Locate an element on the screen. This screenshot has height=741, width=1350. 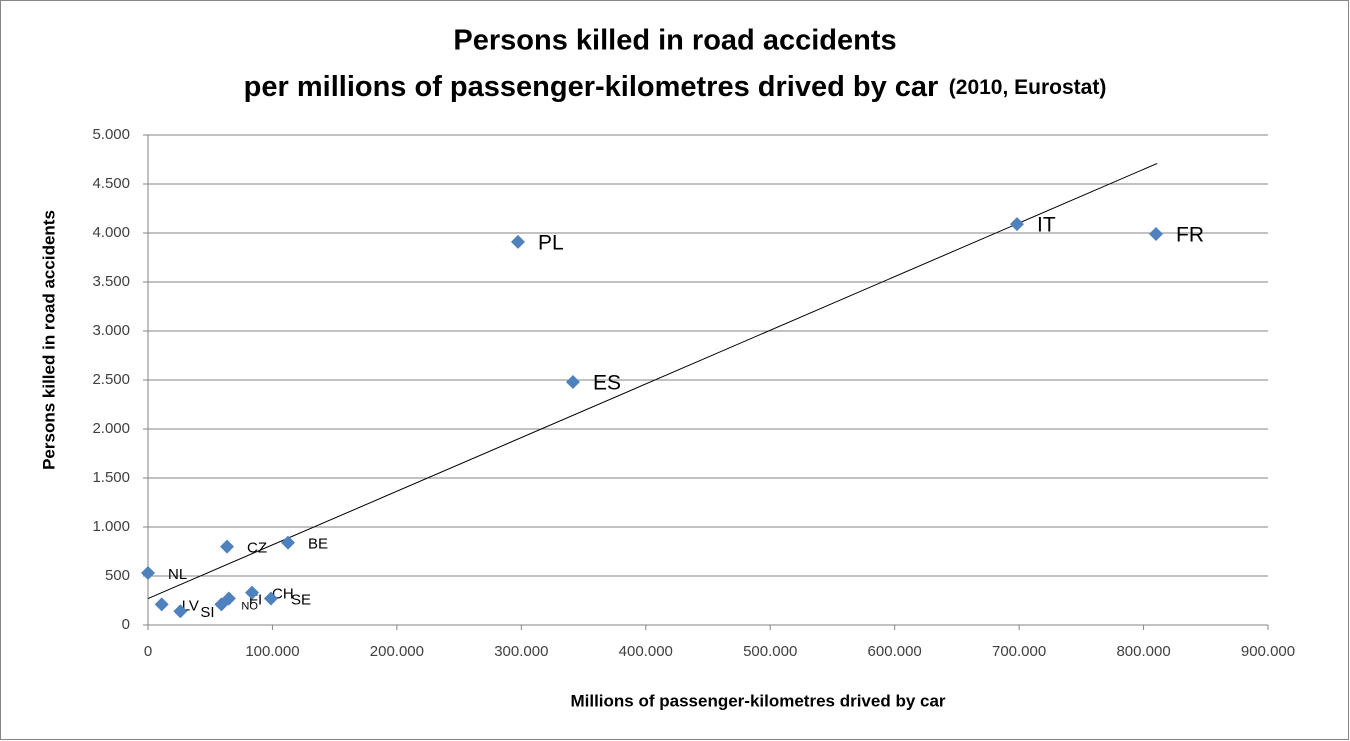
y-tick-label: 4.000 is located at coordinates (111, 232).